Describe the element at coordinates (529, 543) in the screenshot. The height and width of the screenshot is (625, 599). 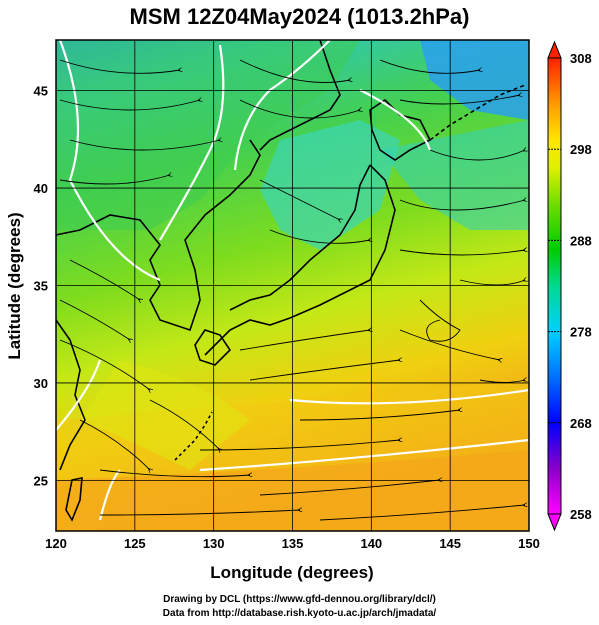
I see `x-tick-label: 150` at that location.